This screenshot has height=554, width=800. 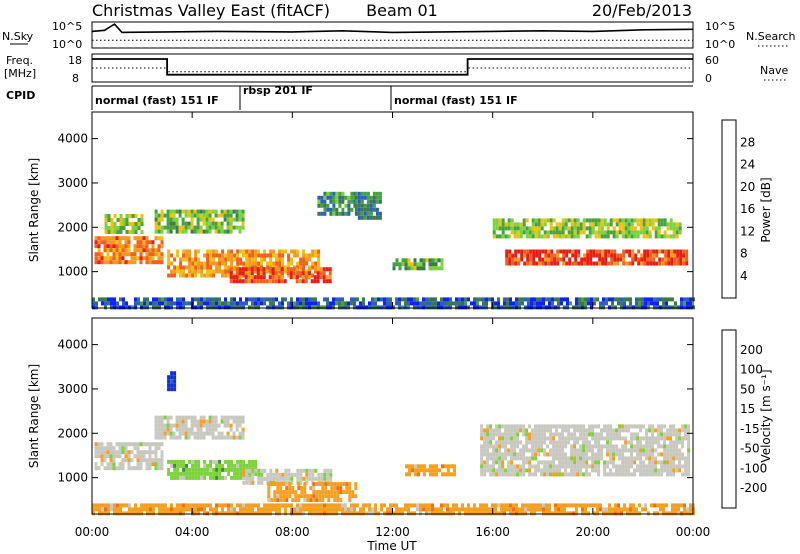 I want to click on colorbar-frame, so click(x=729, y=209).